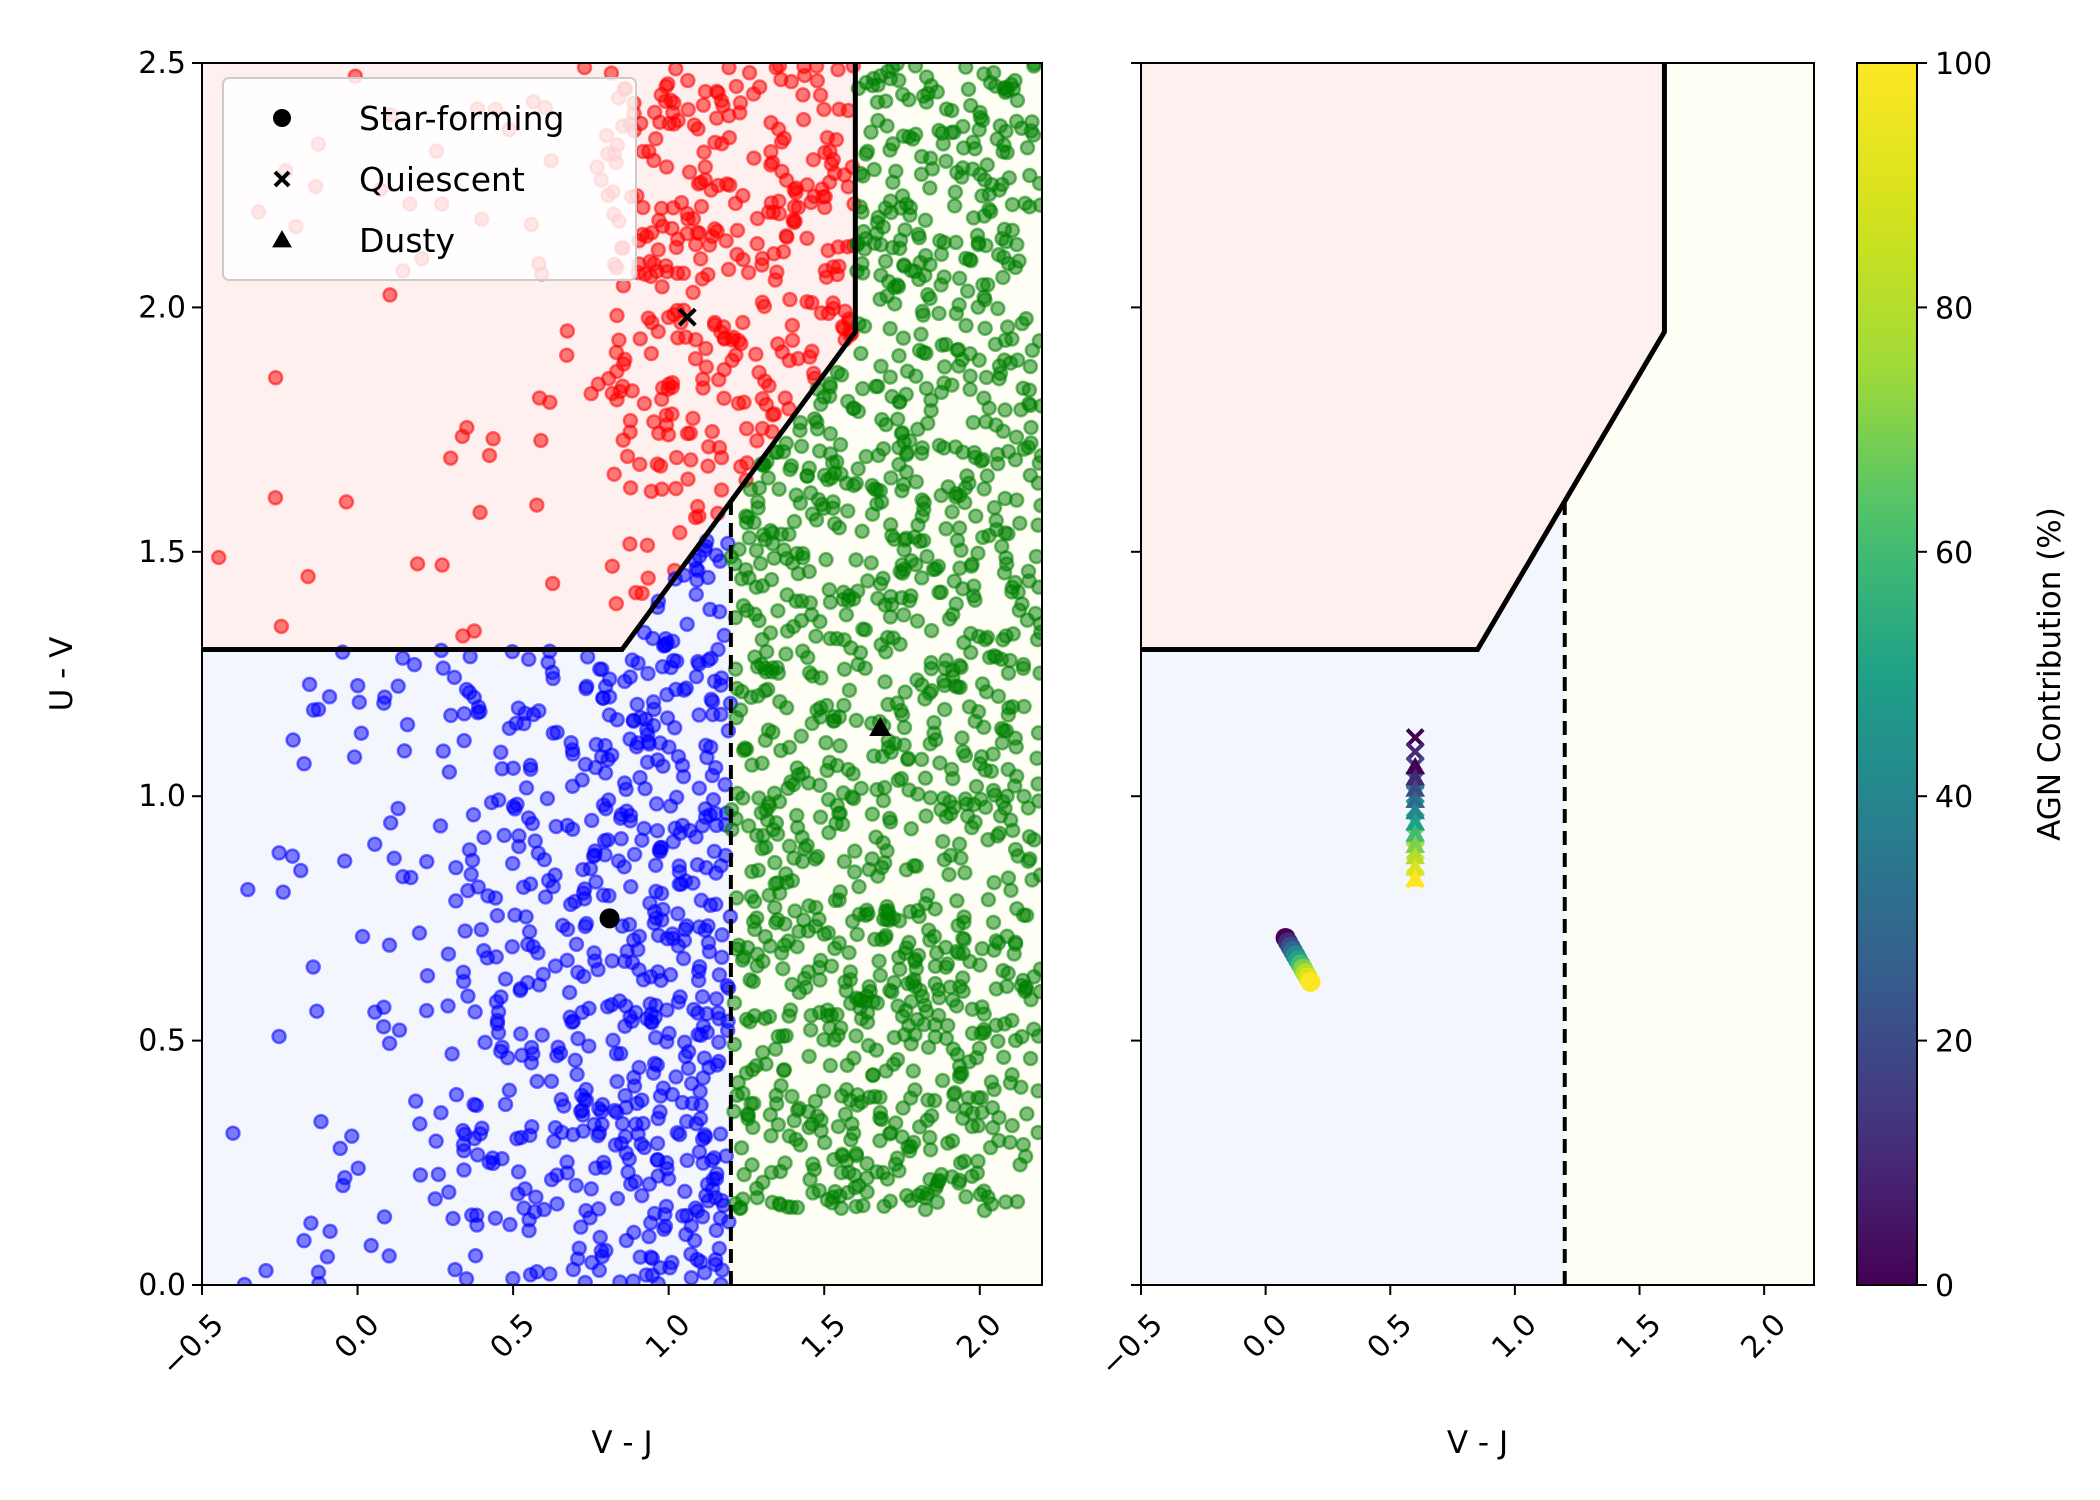 The height and width of the screenshot is (1500, 2100). Describe the element at coordinates (1415, 878) in the screenshot. I see `agn-track-point` at that location.